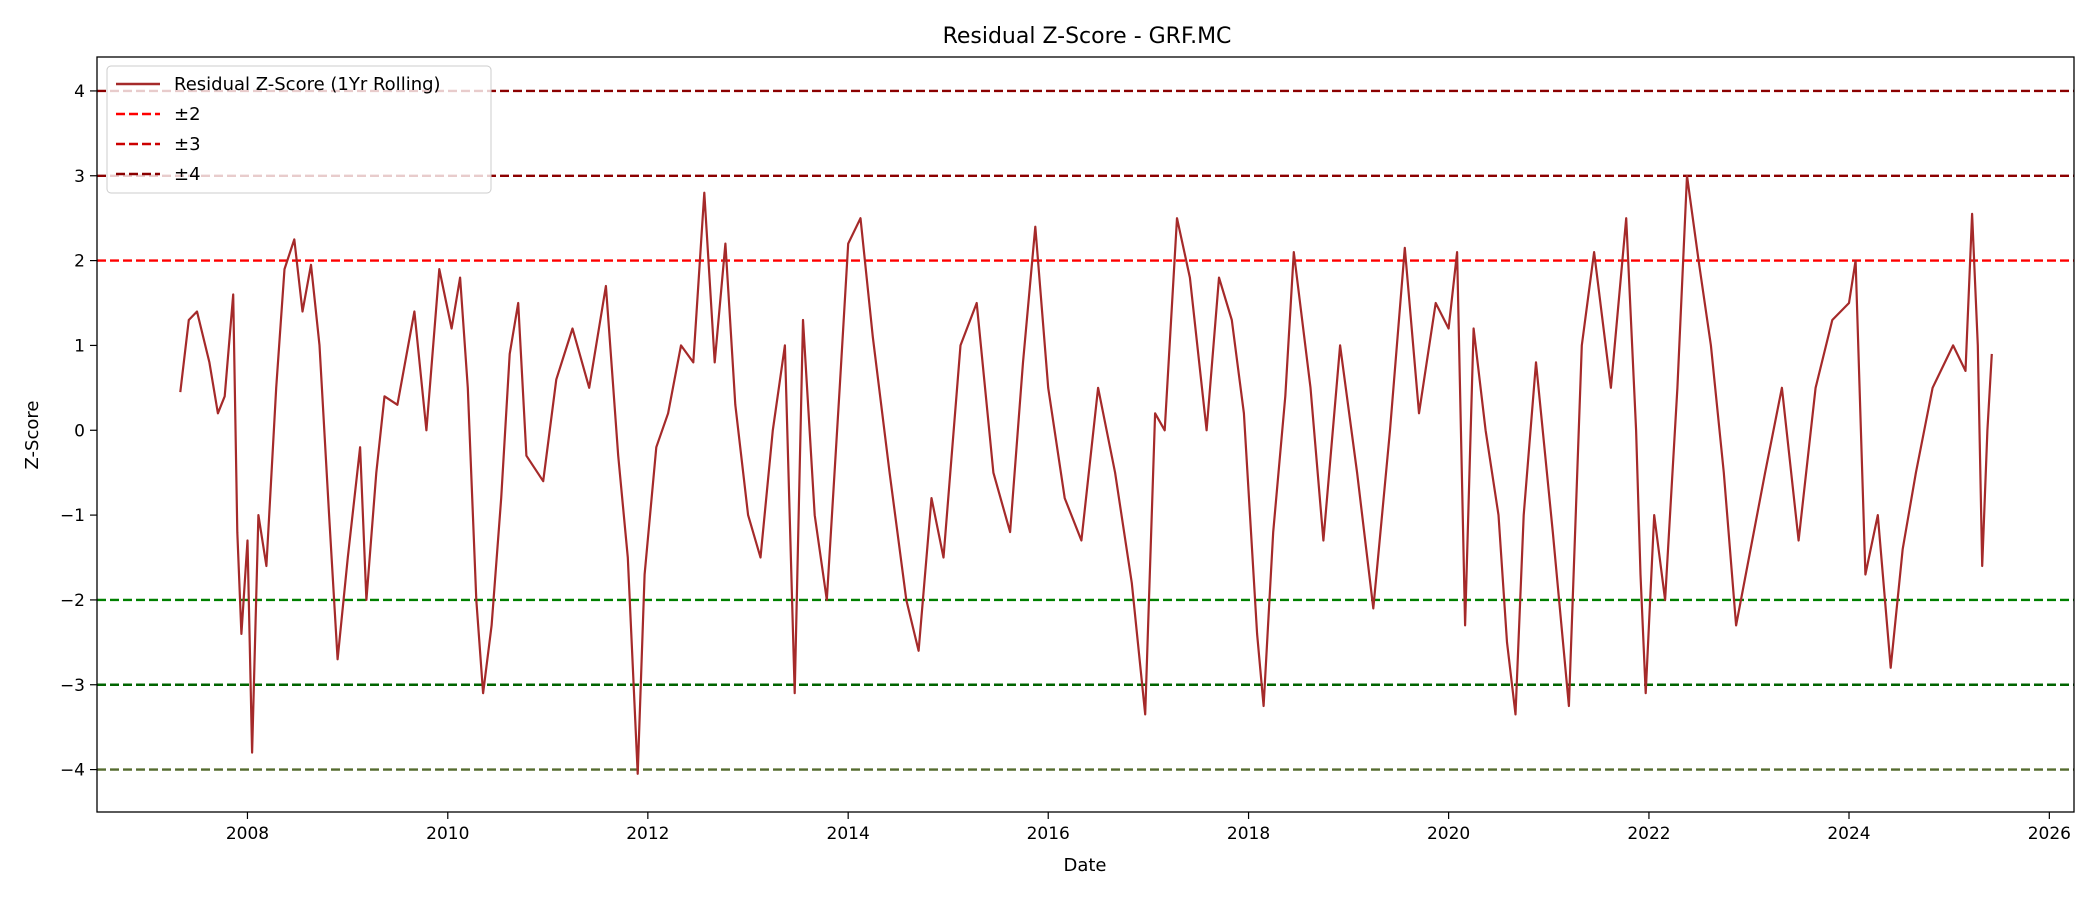 This screenshot has width=2100, height=900. I want to click on y-tick-label: −2, so click(72, 601).